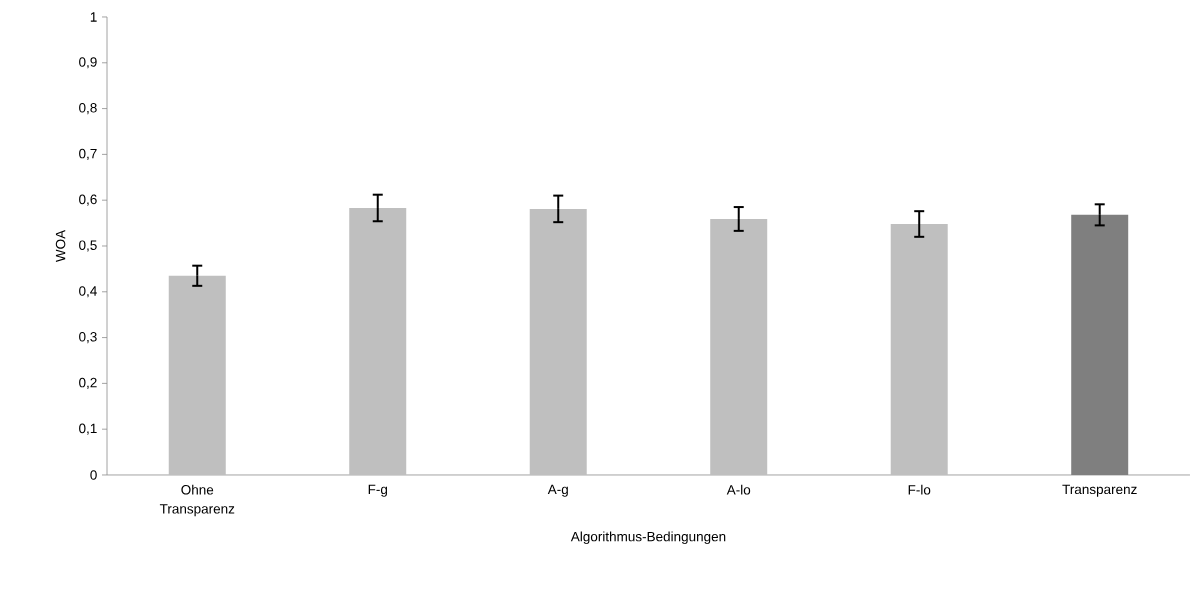 Image resolution: width=1193 pixels, height=599 pixels. What do you see at coordinates (88, 63) in the screenshot?
I see `y-tick-label: 0,9` at bounding box center [88, 63].